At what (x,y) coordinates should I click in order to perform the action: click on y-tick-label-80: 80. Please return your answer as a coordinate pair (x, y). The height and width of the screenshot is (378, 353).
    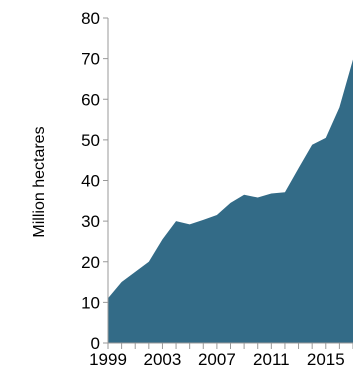
    Looking at the image, I should click on (90, 18).